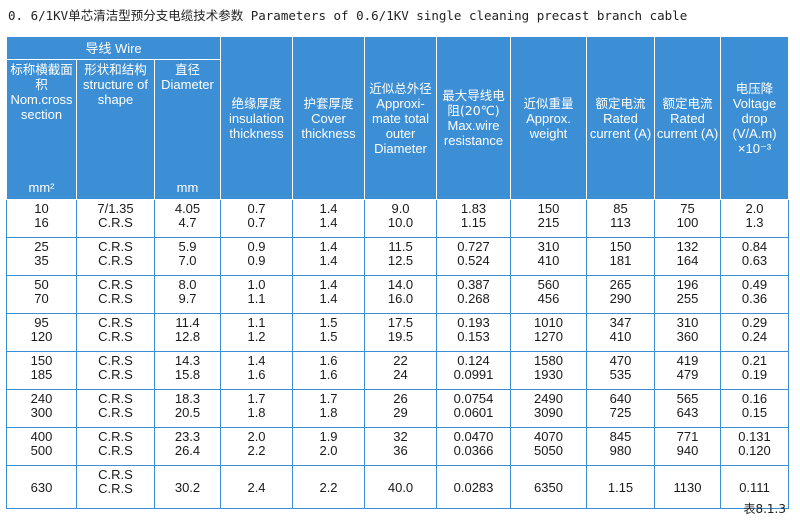  I want to click on cell-value: 25, so click(41, 246).